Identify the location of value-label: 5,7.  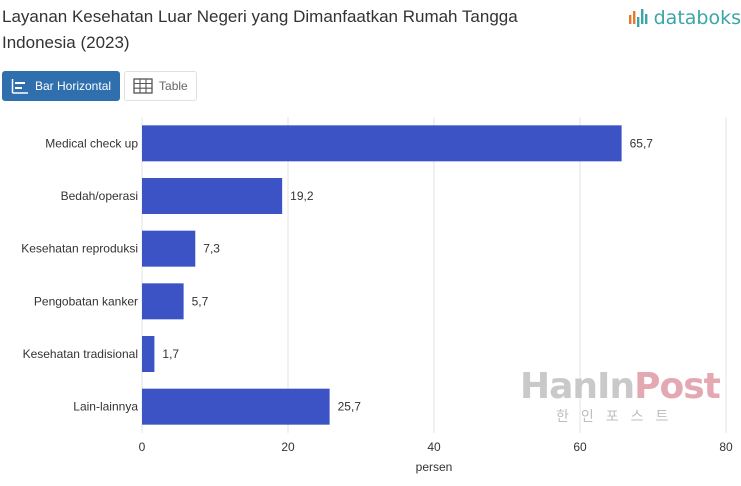
(200, 301).